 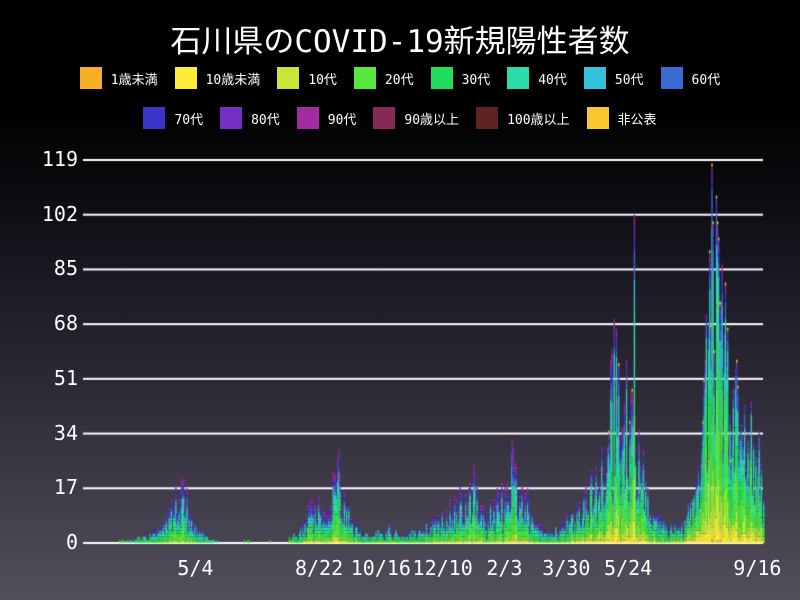 What do you see at coordinates (134, 80) in the screenshot?
I see `legend-label: 1歳未満` at bounding box center [134, 80].